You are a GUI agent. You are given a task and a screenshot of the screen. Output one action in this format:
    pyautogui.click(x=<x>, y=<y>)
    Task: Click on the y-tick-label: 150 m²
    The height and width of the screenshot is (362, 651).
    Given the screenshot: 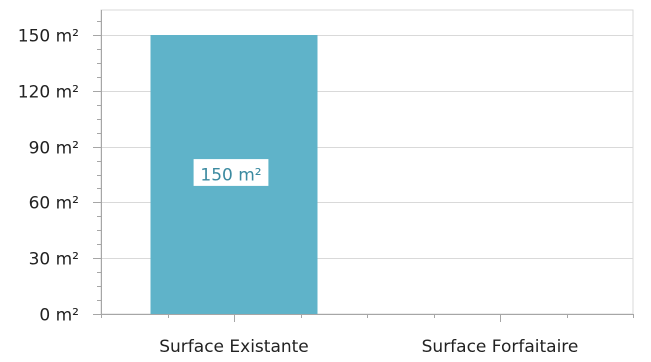 What is the action you would take?
    pyautogui.click(x=48, y=37)
    